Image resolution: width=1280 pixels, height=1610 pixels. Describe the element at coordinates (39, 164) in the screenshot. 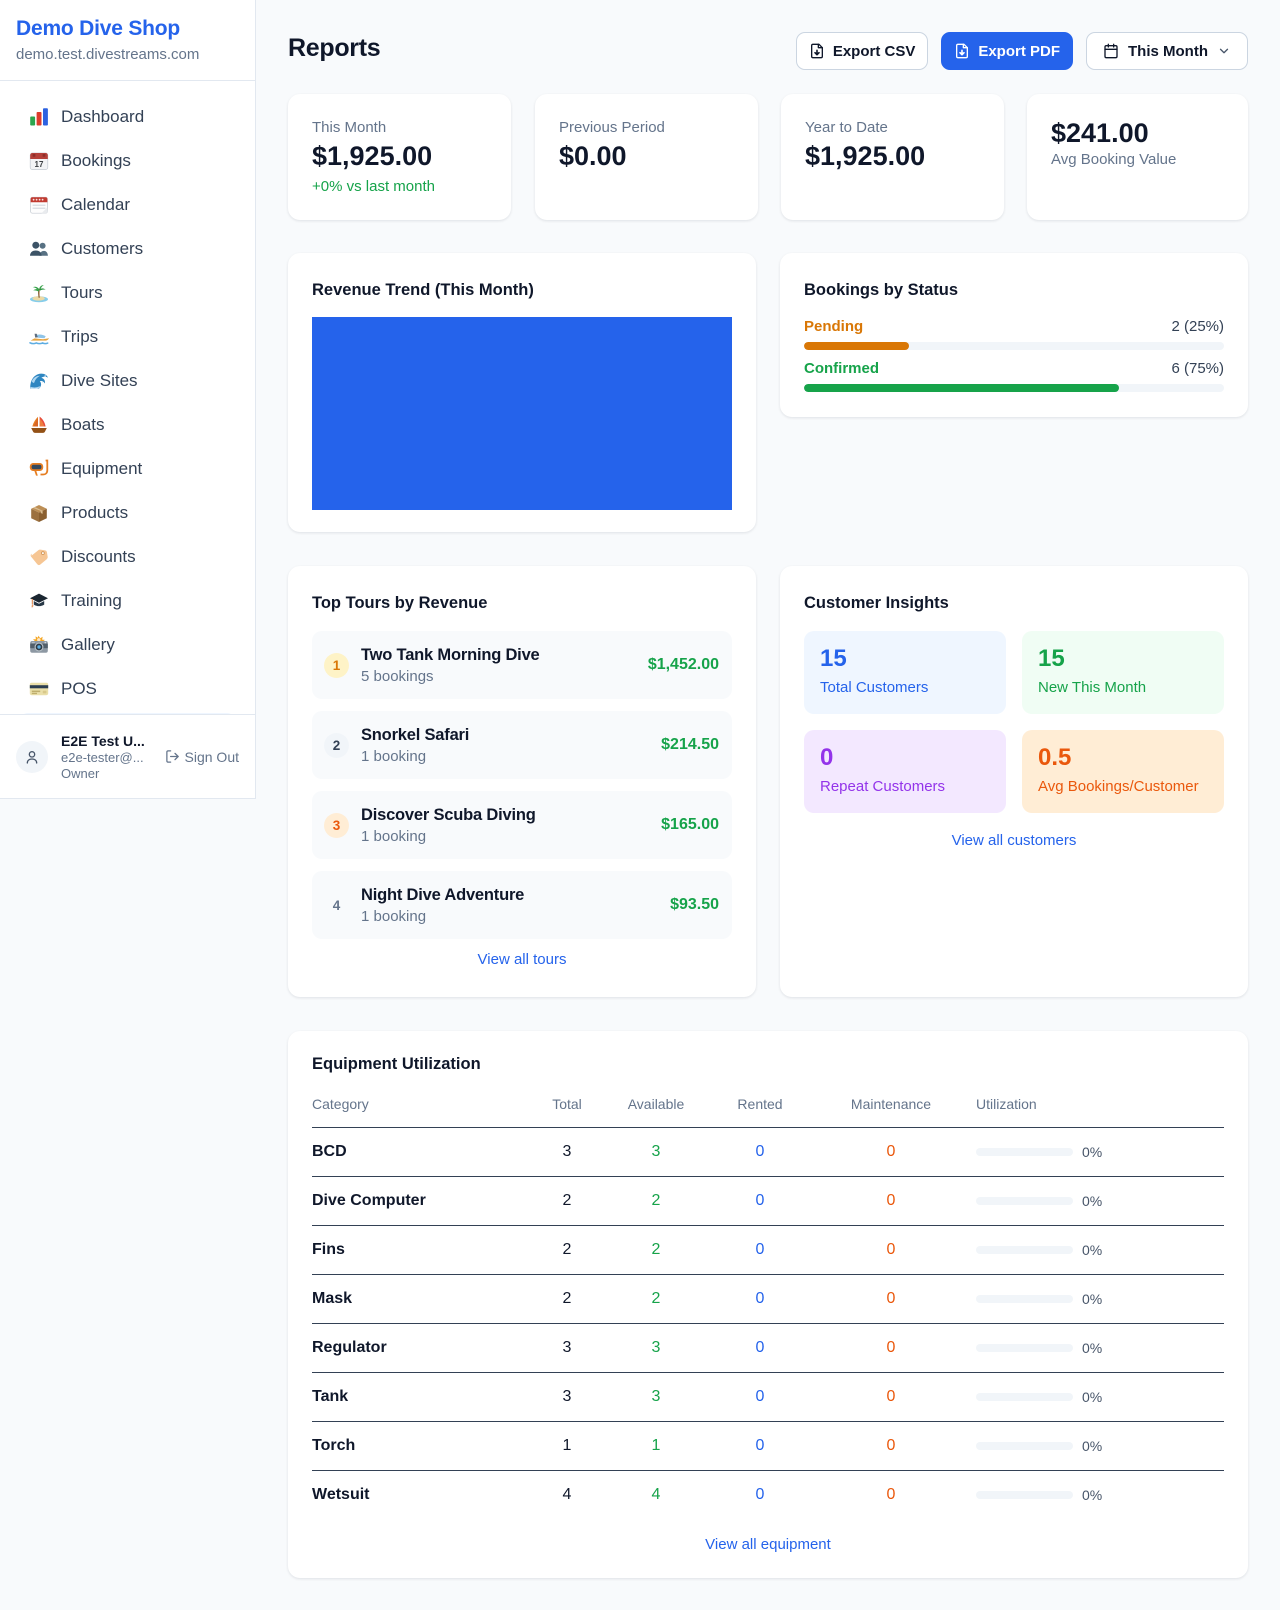

I see `svg-text: 17` at that location.